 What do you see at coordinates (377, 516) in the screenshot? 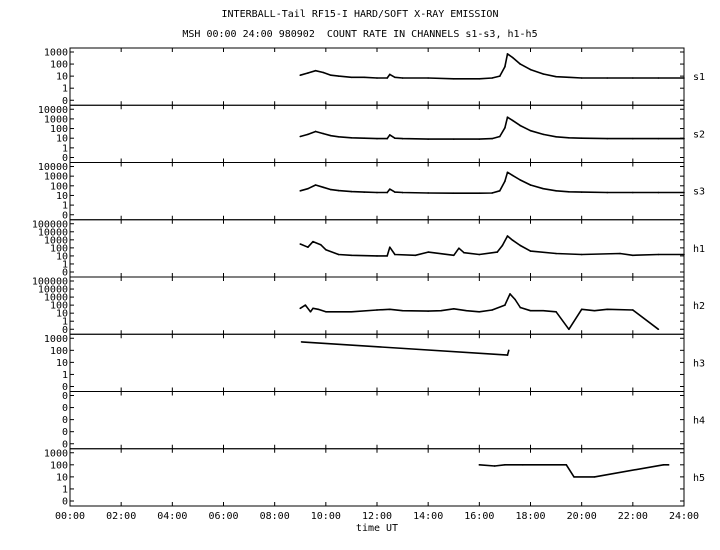
I see `x-tick-label: 12:00` at bounding box center [377, 516].